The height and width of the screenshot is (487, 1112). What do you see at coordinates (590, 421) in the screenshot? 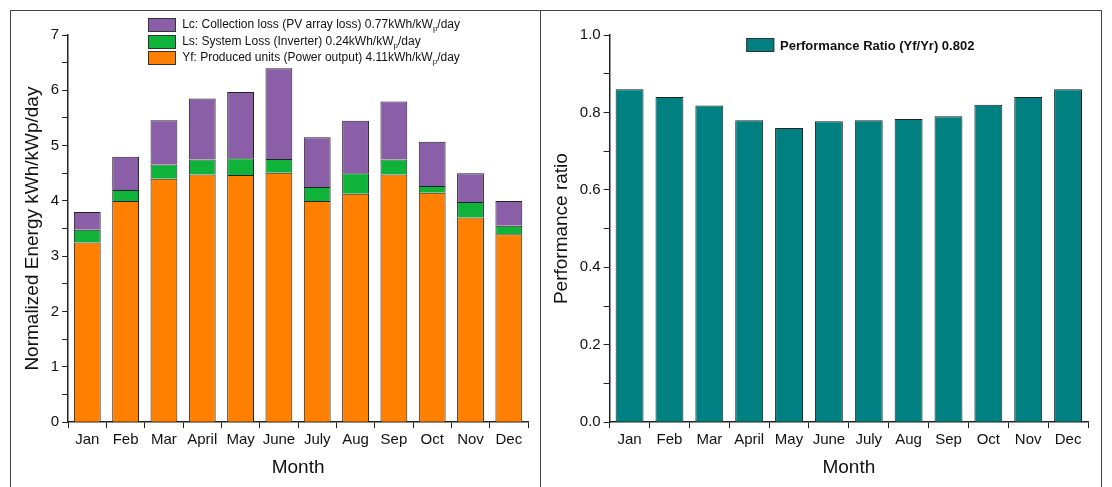
I see `y-tick-label: 0.0` at bounding box center [590, 421].